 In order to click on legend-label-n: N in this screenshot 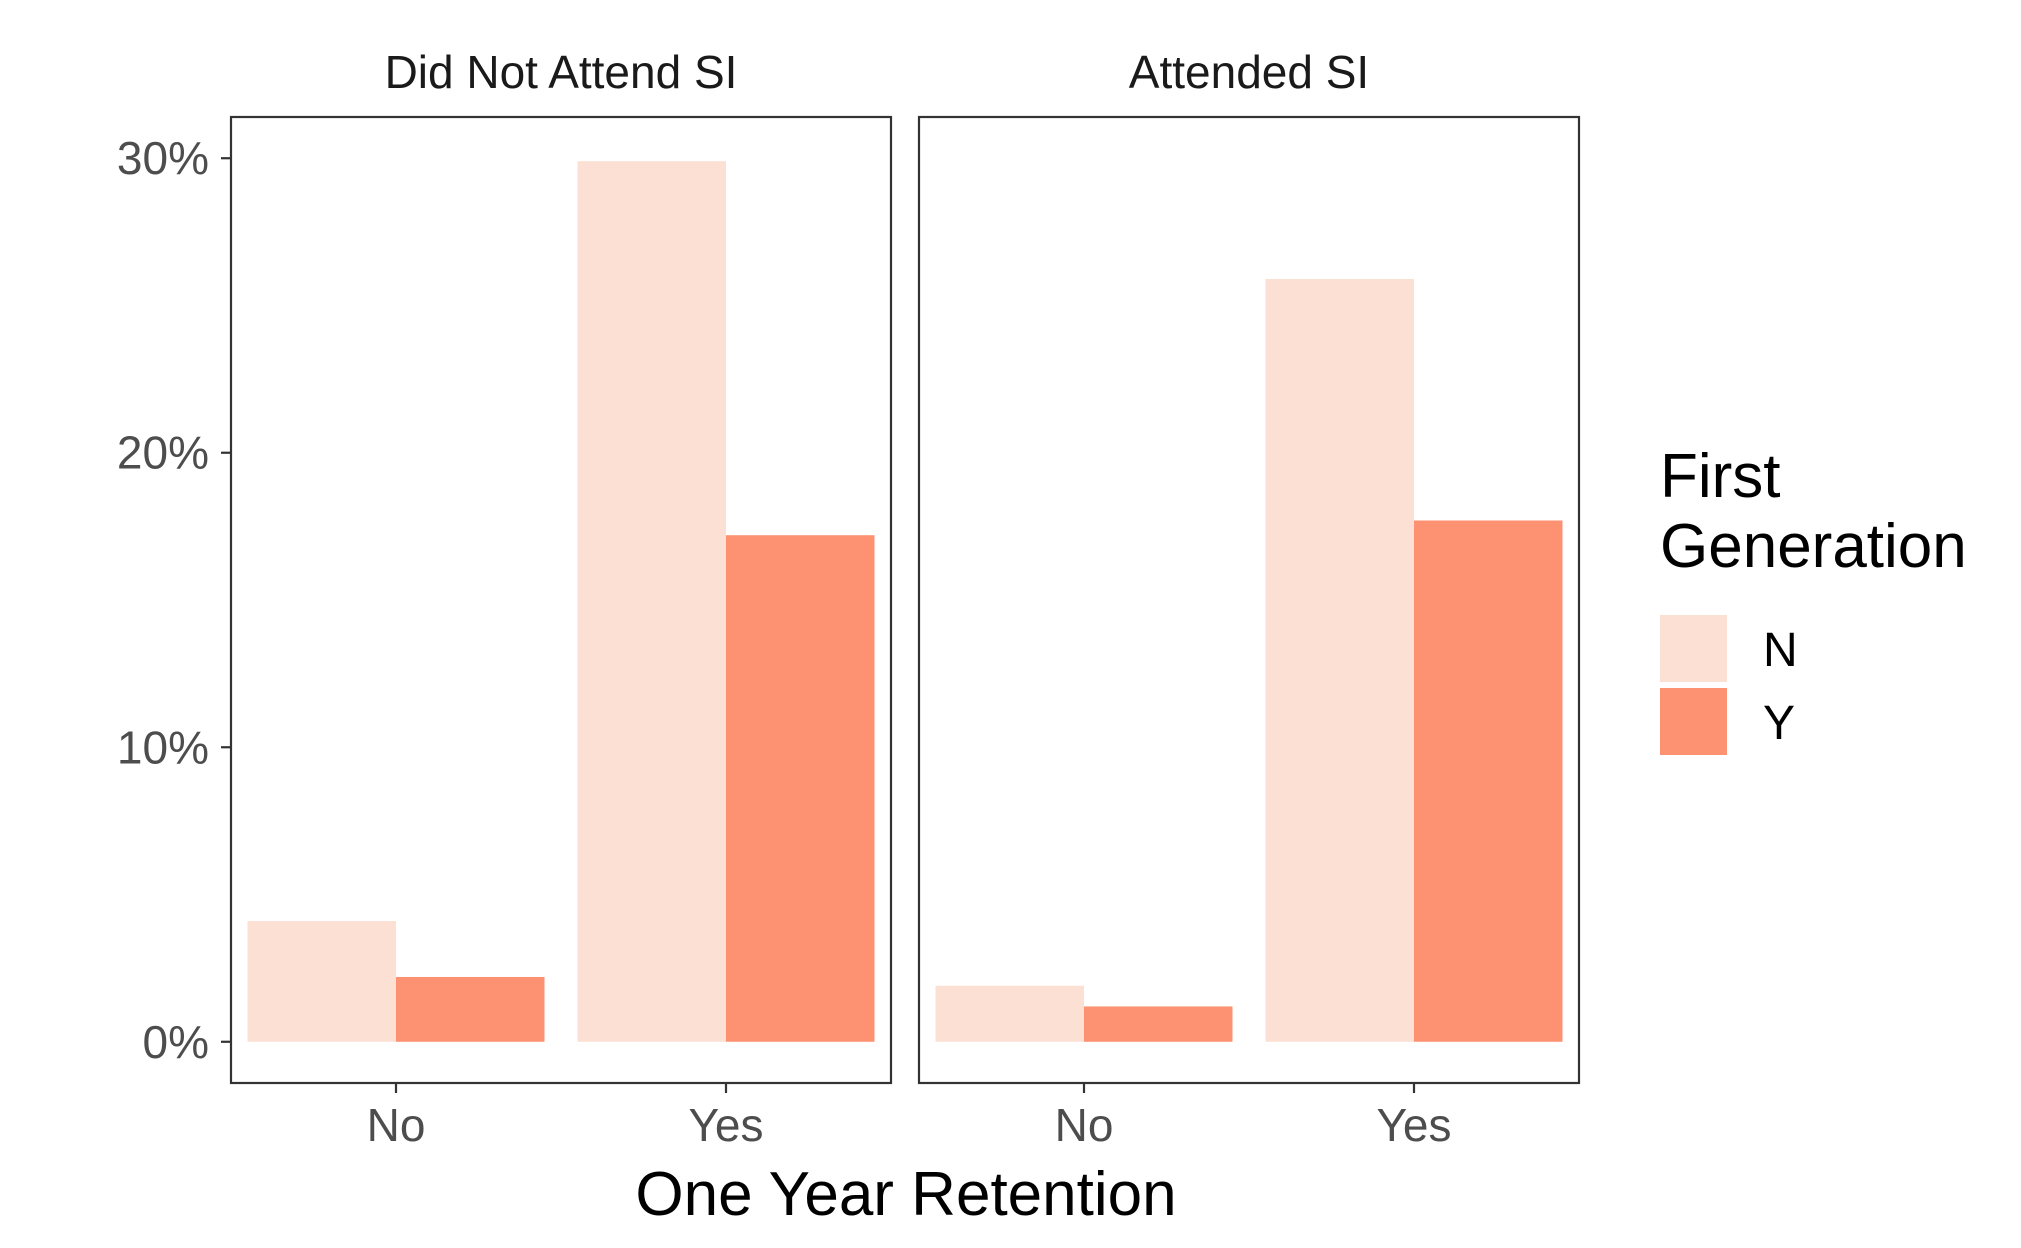, I will do `click(1780, 650)`.